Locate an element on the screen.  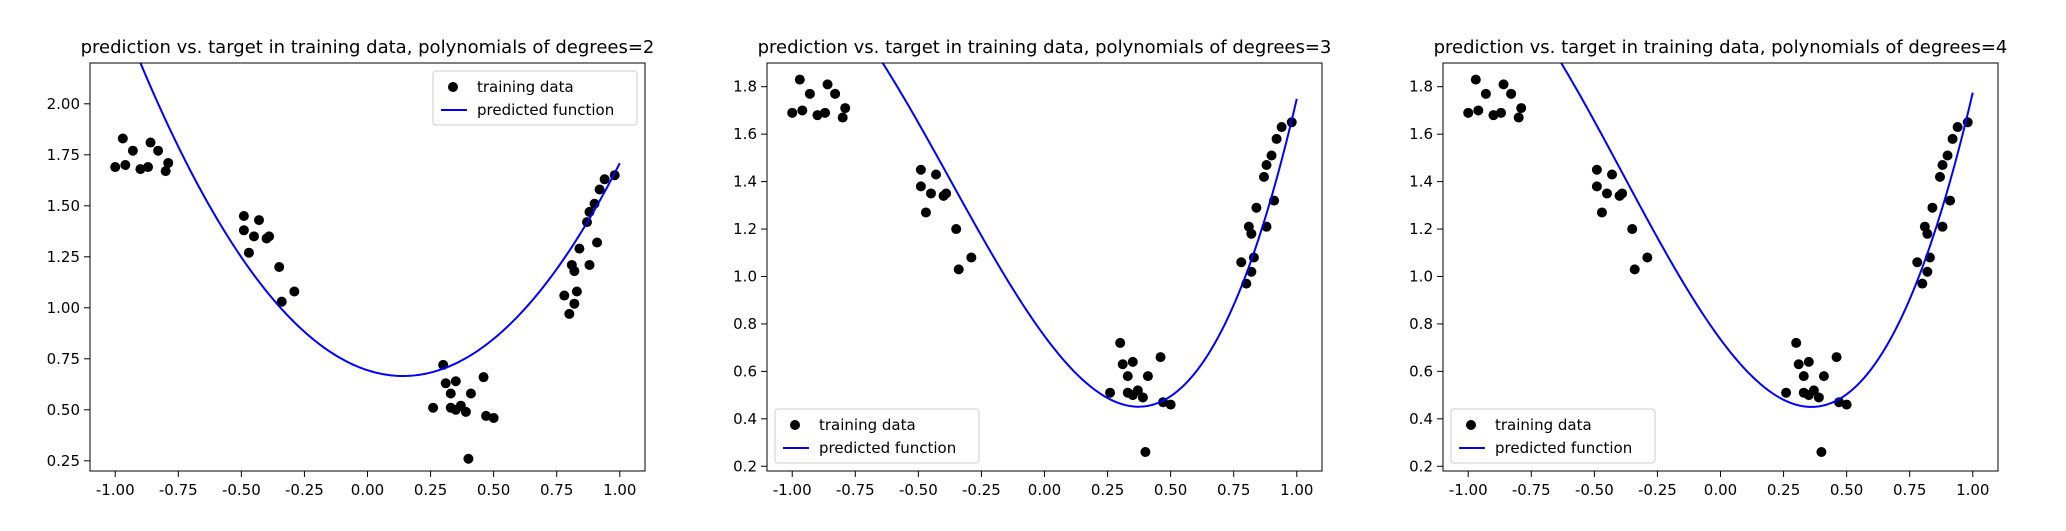
x-tick-label: 0.00 is located at coordinates (1044, 490).